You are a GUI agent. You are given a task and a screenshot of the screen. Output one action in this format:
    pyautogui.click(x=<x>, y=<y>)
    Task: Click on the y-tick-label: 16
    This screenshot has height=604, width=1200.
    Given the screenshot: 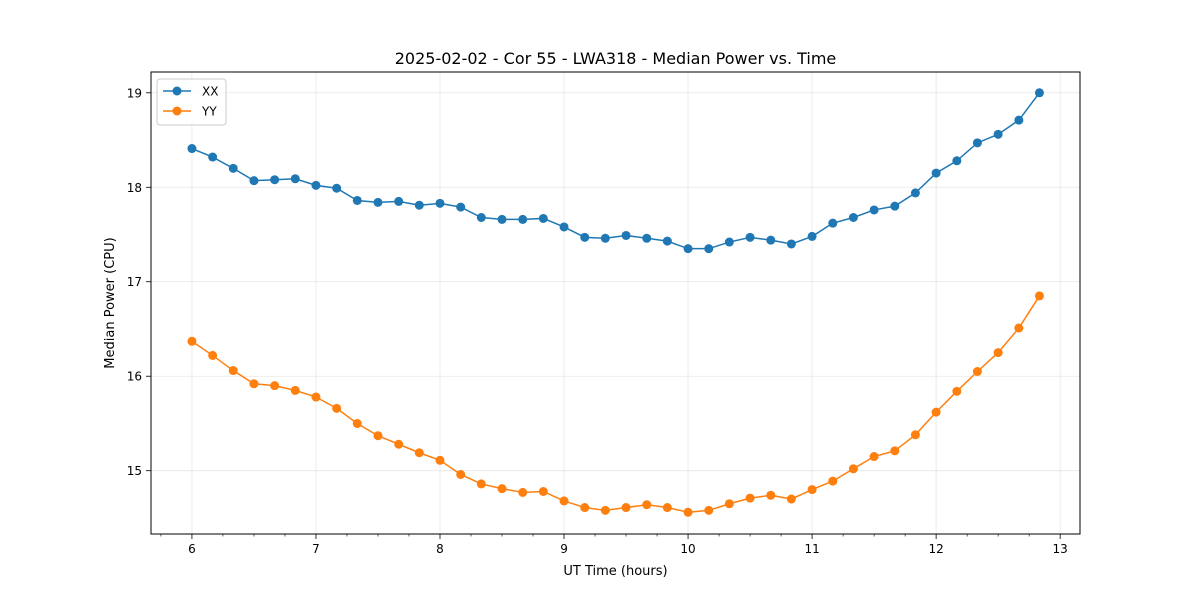 What is the action you would take?
    pyautogui.click(x=134, y=377)
    